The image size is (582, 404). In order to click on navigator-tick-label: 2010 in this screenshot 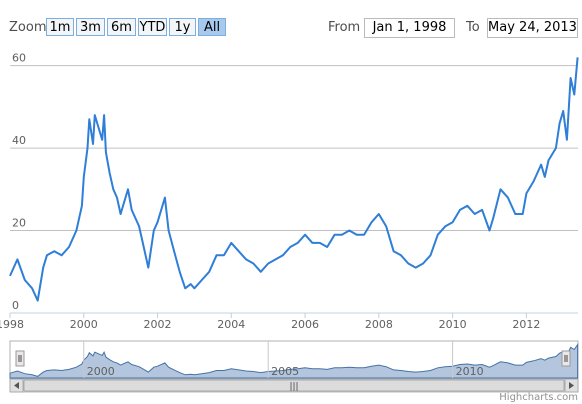, I will do `click(470, 371)`.